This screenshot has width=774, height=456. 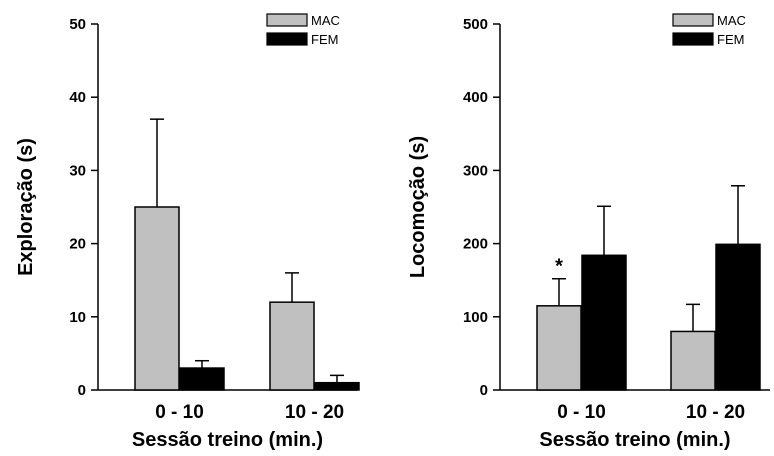 I want to click on y-tick-label: 100, so click(x=475, y=317).